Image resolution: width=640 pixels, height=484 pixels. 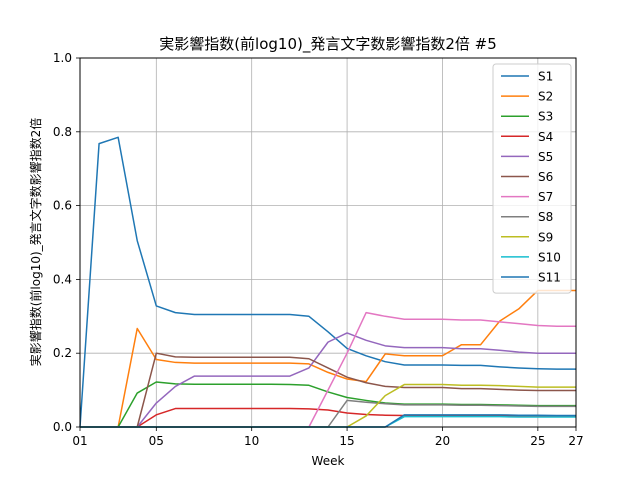 I want to click on x-tick-label: 05, so click(x=156, y=441).